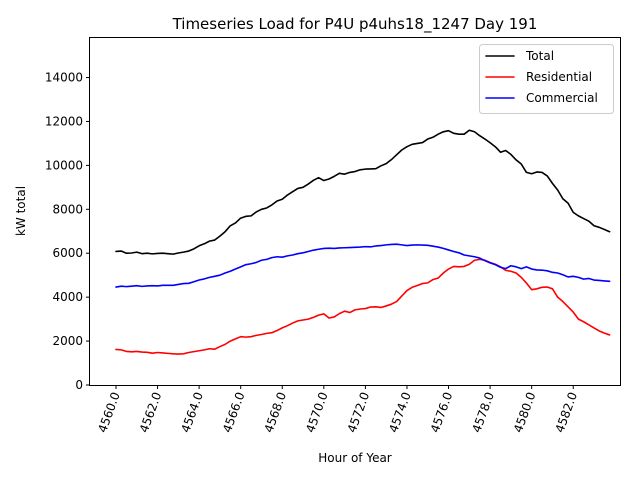 Image resolution: width=640 pixels, height=480 pixels. I want to click on y-axis-label: kW total, so click(21, 211).